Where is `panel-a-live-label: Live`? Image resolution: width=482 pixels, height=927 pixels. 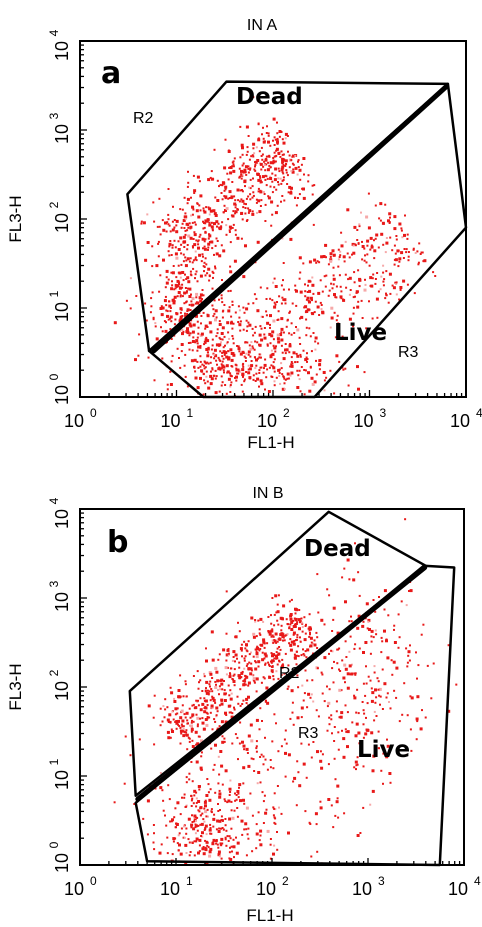 panel-a-live-label: Live is located at coordinates (360, 333).